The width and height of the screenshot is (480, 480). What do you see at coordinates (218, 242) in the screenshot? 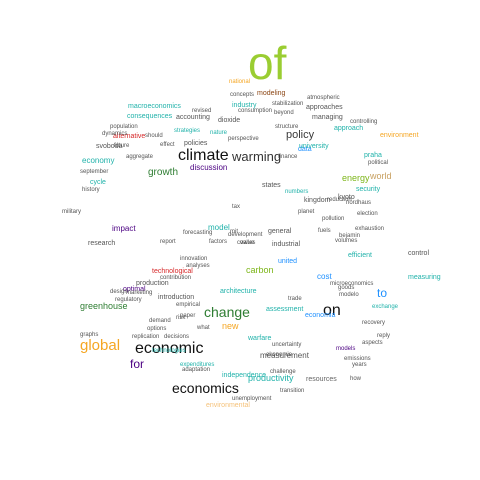
I see `word-factors: factors` at bounding box center [218, 242].